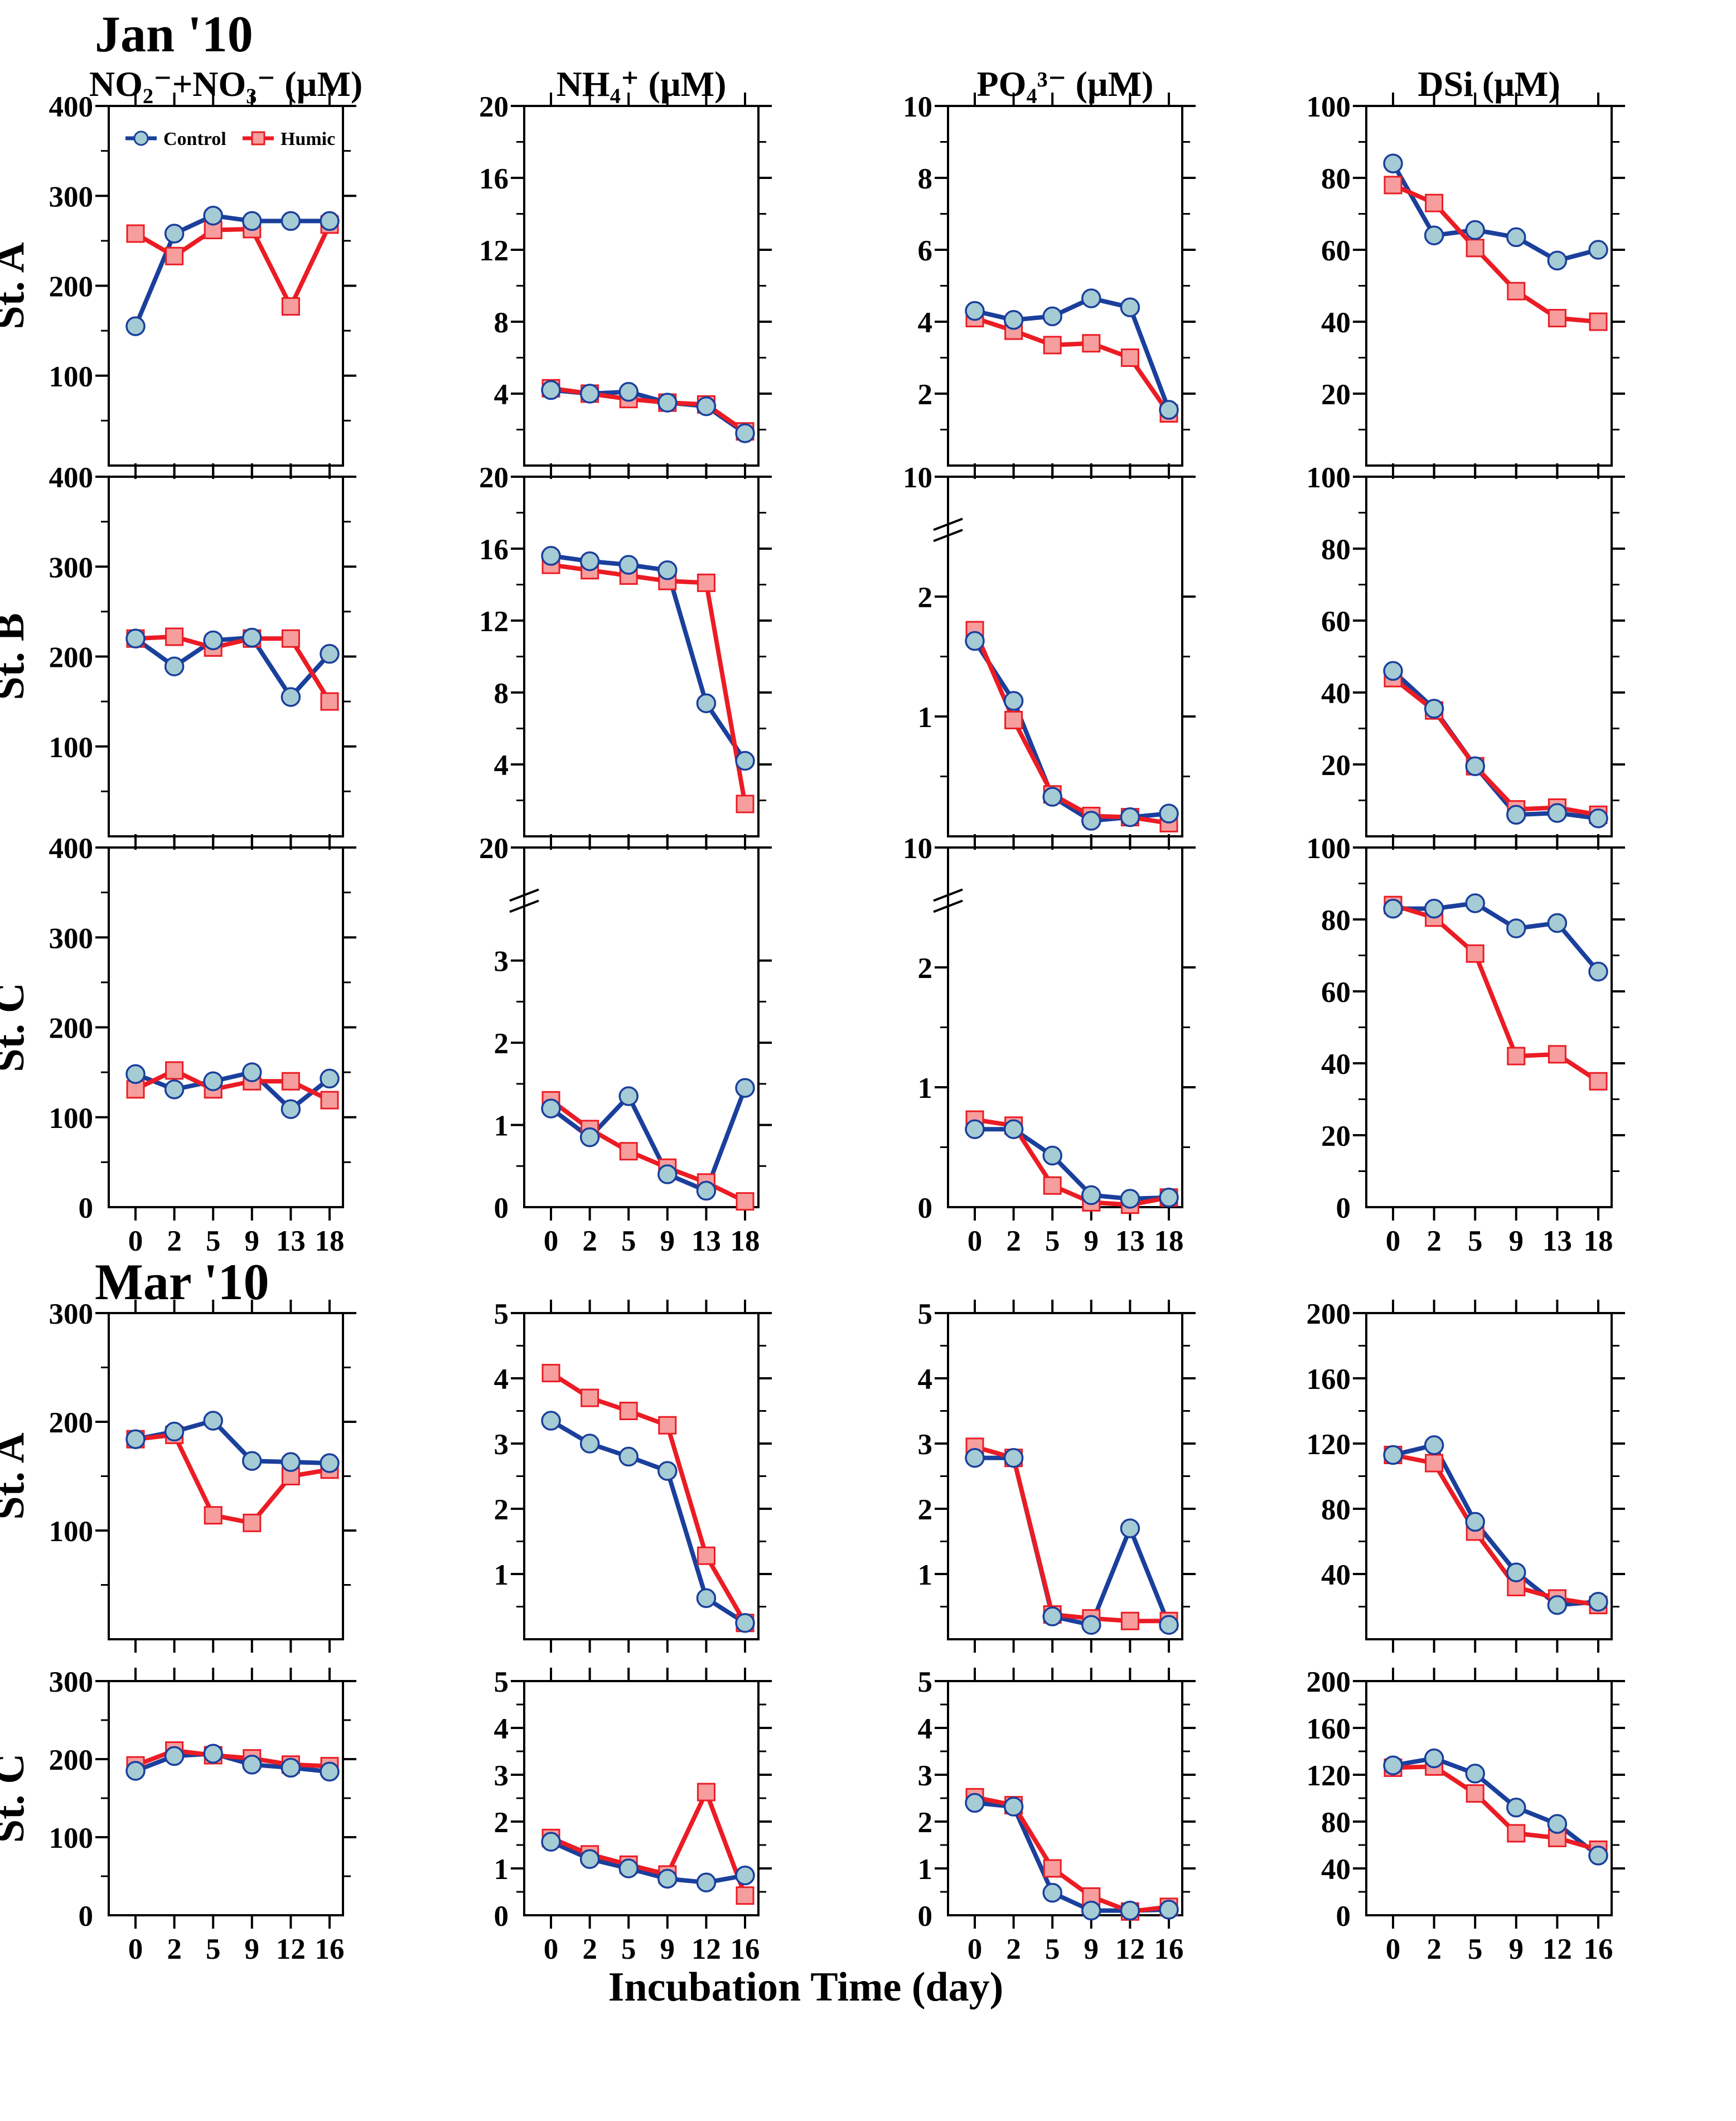  What do you see at coordinates (1336, 1823) in the screenshot?
I see `y-tick-label: 80` at bounding box center [1336, 1823].